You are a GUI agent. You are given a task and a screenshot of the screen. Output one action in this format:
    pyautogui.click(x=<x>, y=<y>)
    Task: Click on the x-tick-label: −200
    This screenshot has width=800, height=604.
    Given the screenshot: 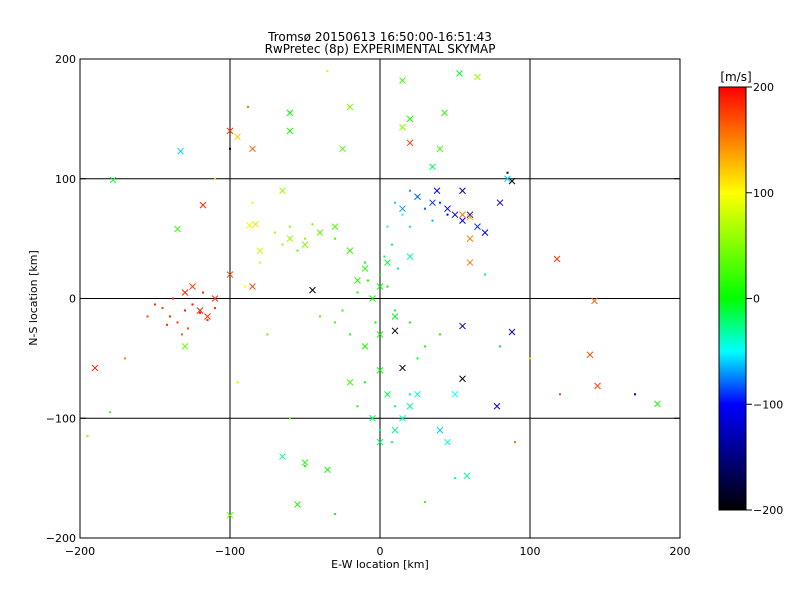 What is the action you would take?
    pyautogui.click(x=80, y=551)
    